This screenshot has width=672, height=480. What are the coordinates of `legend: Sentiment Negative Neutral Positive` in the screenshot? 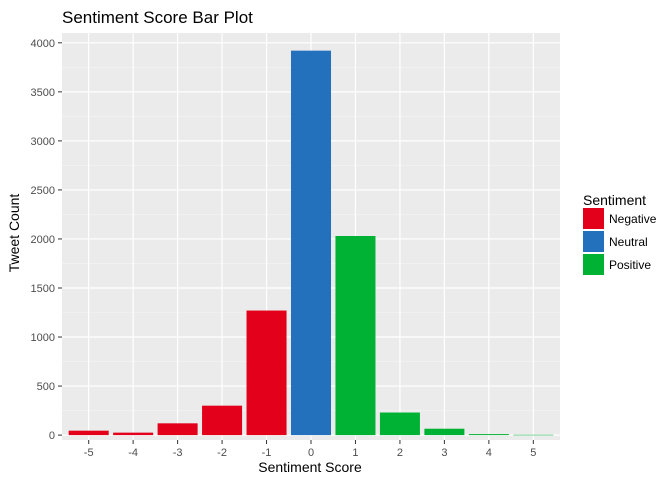 It's located at (620, 233).